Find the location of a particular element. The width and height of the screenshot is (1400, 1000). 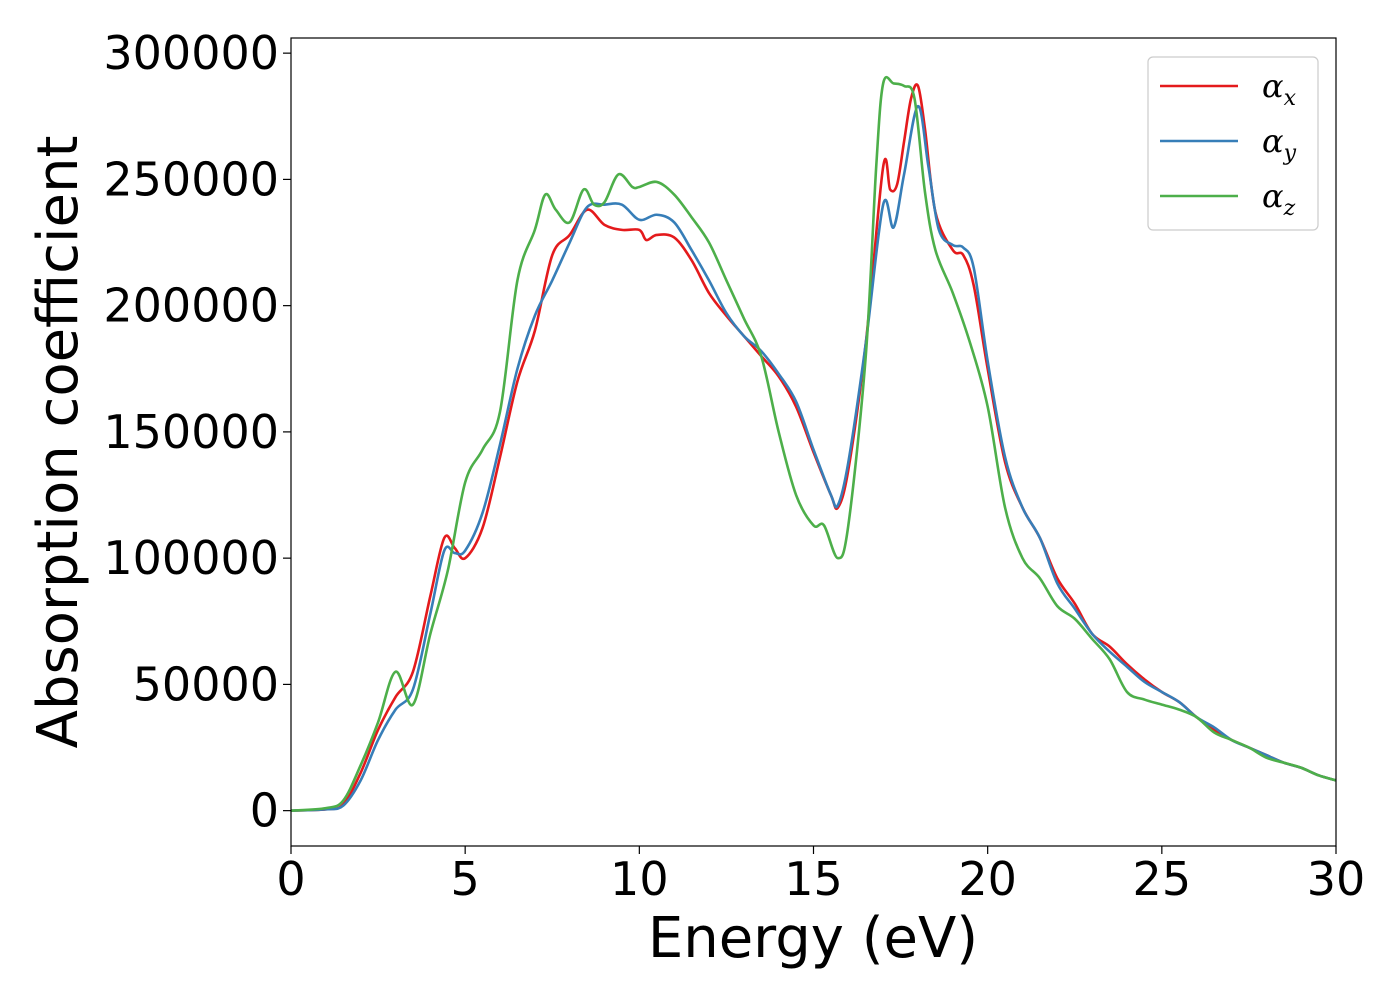

y-tick-label: 50000 is located at coordinates (206, 684).